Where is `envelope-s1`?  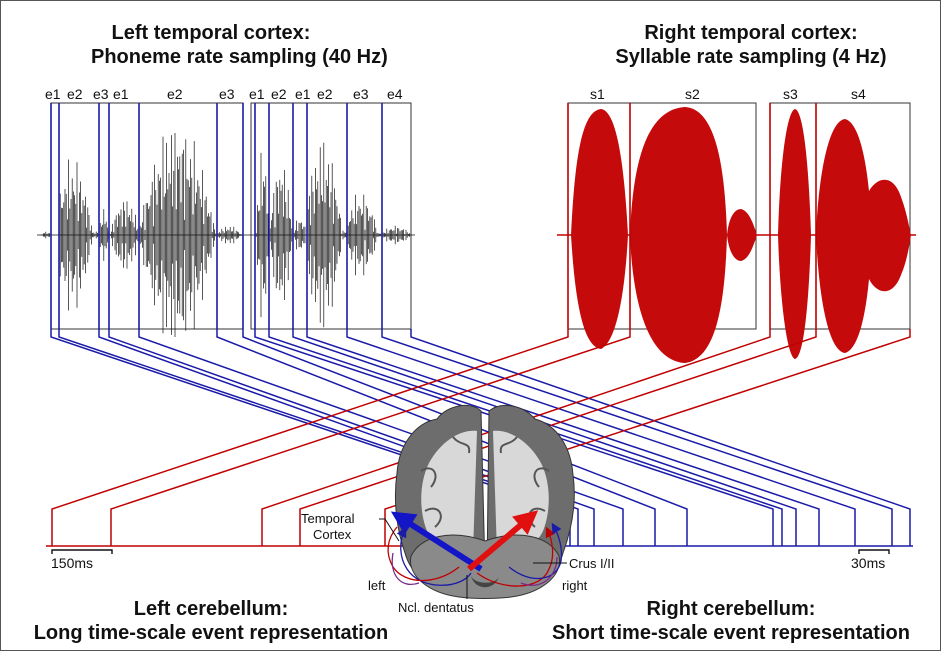
envelope-s1 is located at coordinates (599, 229).